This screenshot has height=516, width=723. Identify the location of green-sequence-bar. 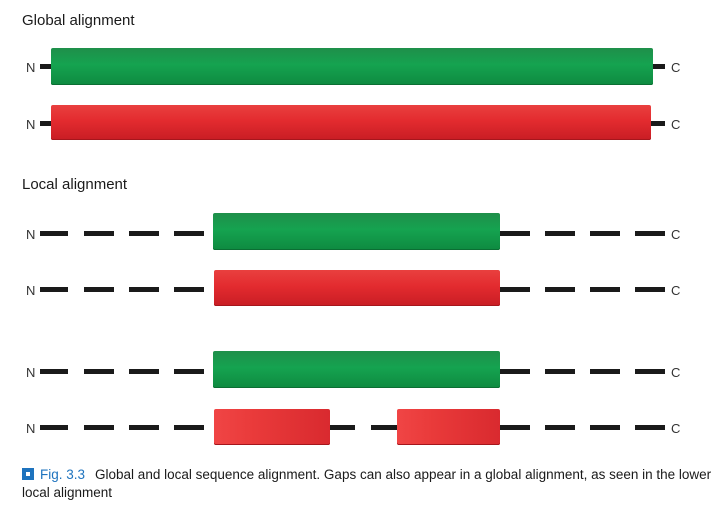
(352, 66).